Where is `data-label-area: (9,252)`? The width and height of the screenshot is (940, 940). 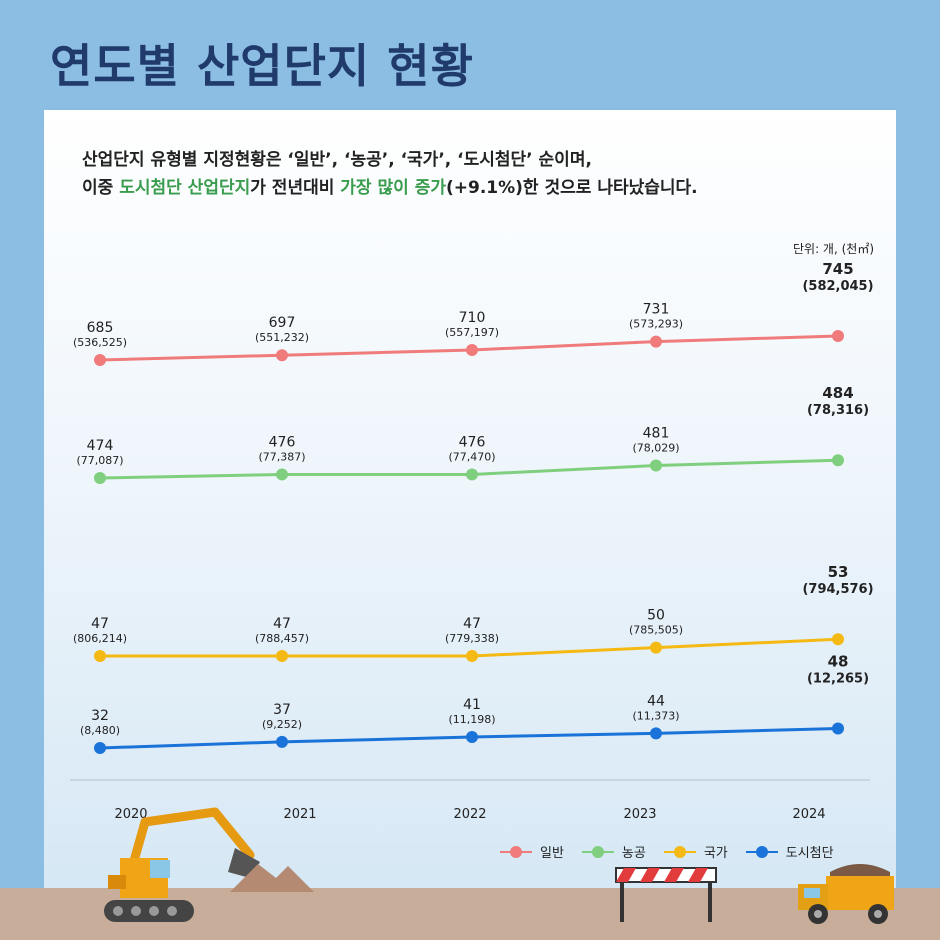 data-label-area: (9,252) is located at coordinates (282, 724).